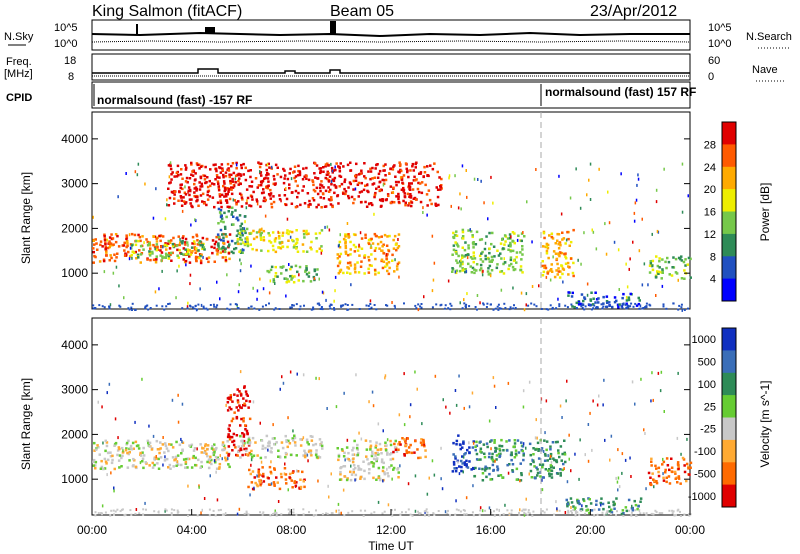  I want to click on noise-panel: N.Sky 10^5 10^0 10^5 10^0 N.Search, so click(398, 35).